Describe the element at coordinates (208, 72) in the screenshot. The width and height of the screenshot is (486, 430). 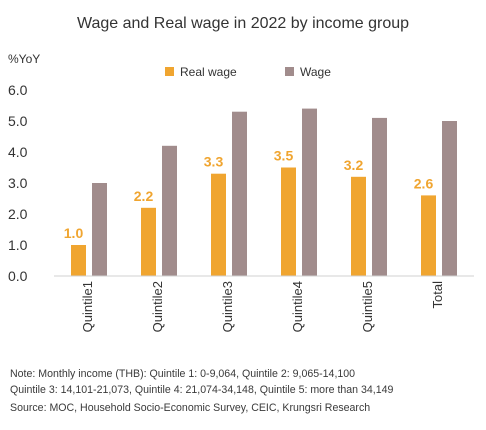
I see `legend-label: Real wage` at that location.